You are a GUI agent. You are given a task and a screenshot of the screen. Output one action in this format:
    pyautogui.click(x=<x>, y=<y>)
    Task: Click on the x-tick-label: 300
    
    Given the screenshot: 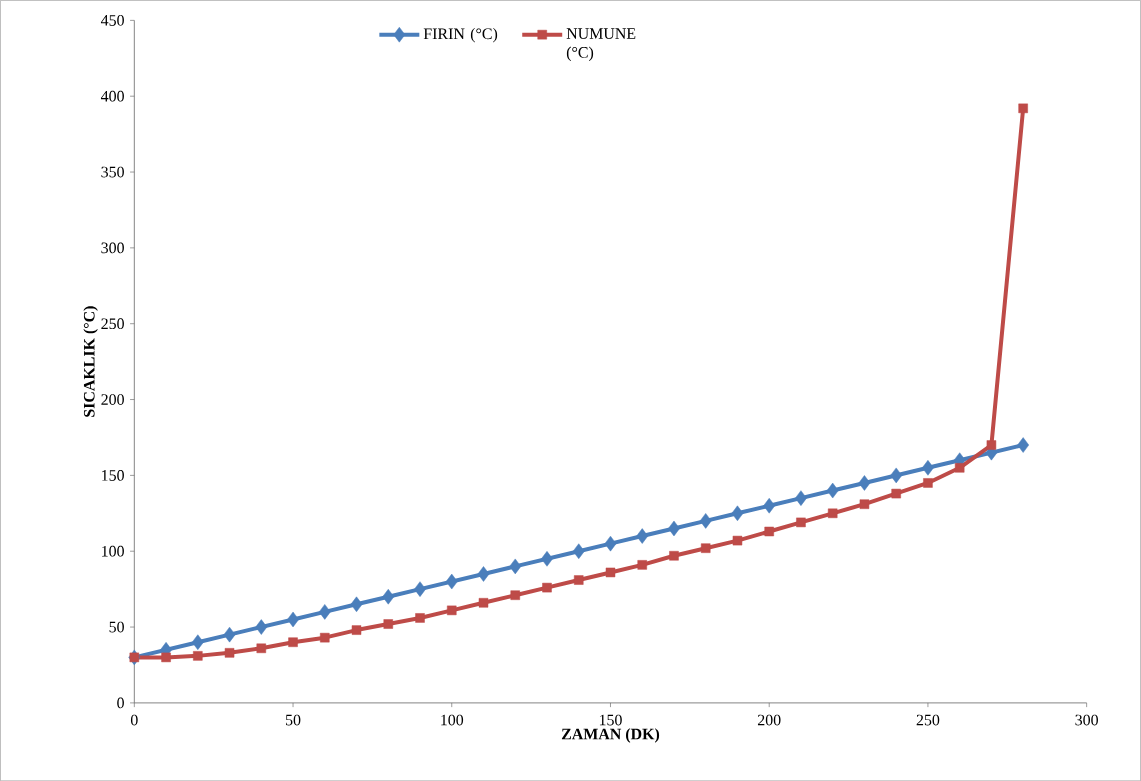 What is the action you would take?
    pyautogui.click(x=1086, y=720)
    